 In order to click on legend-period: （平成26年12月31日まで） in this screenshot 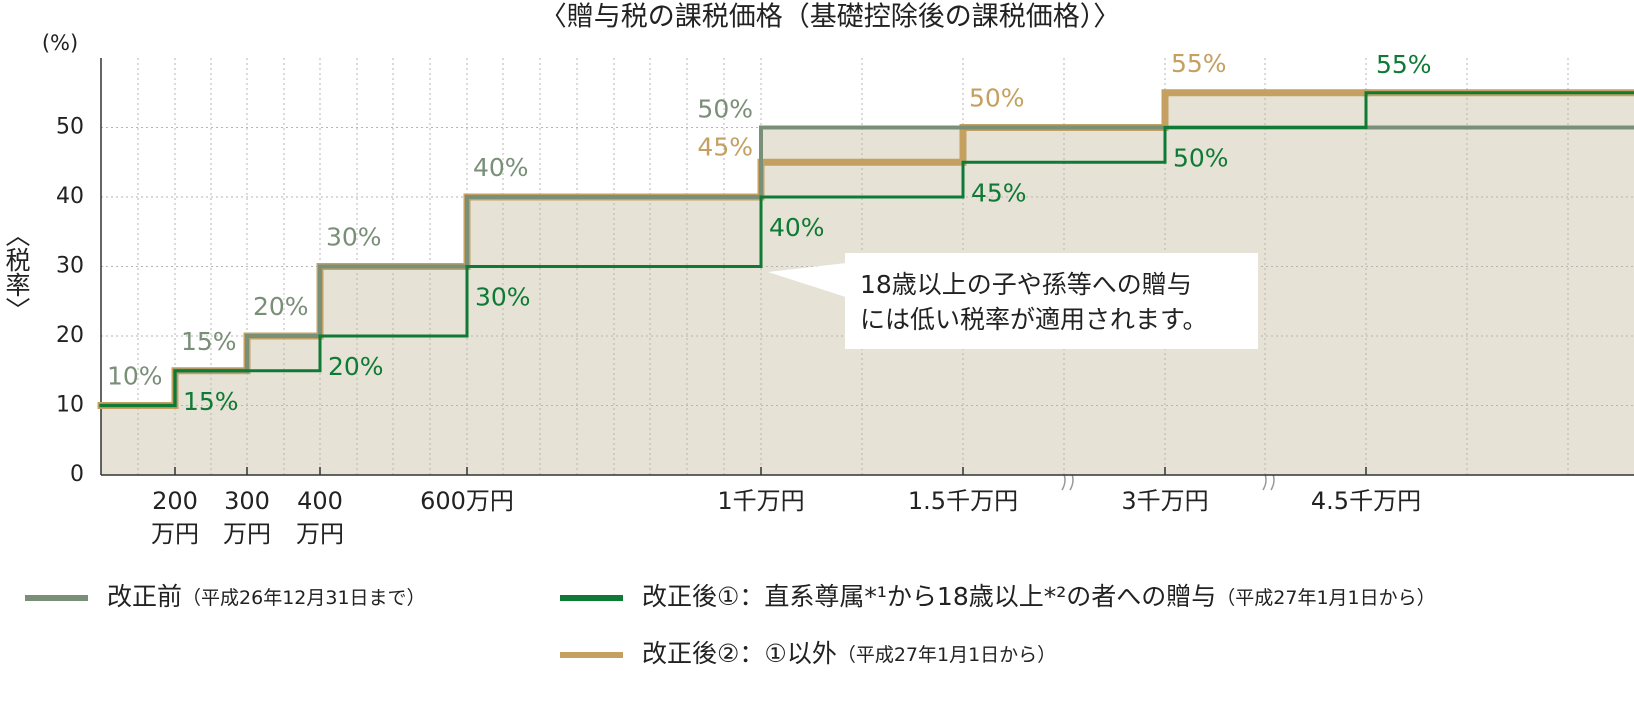, I will do `click(304, 598)`.